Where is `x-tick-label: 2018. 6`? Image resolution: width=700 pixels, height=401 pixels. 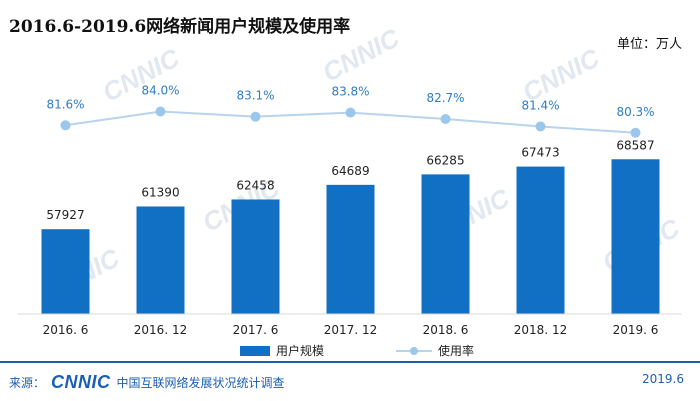 x-tick-label: 2018. 6 is located at coordinates (446, 330).